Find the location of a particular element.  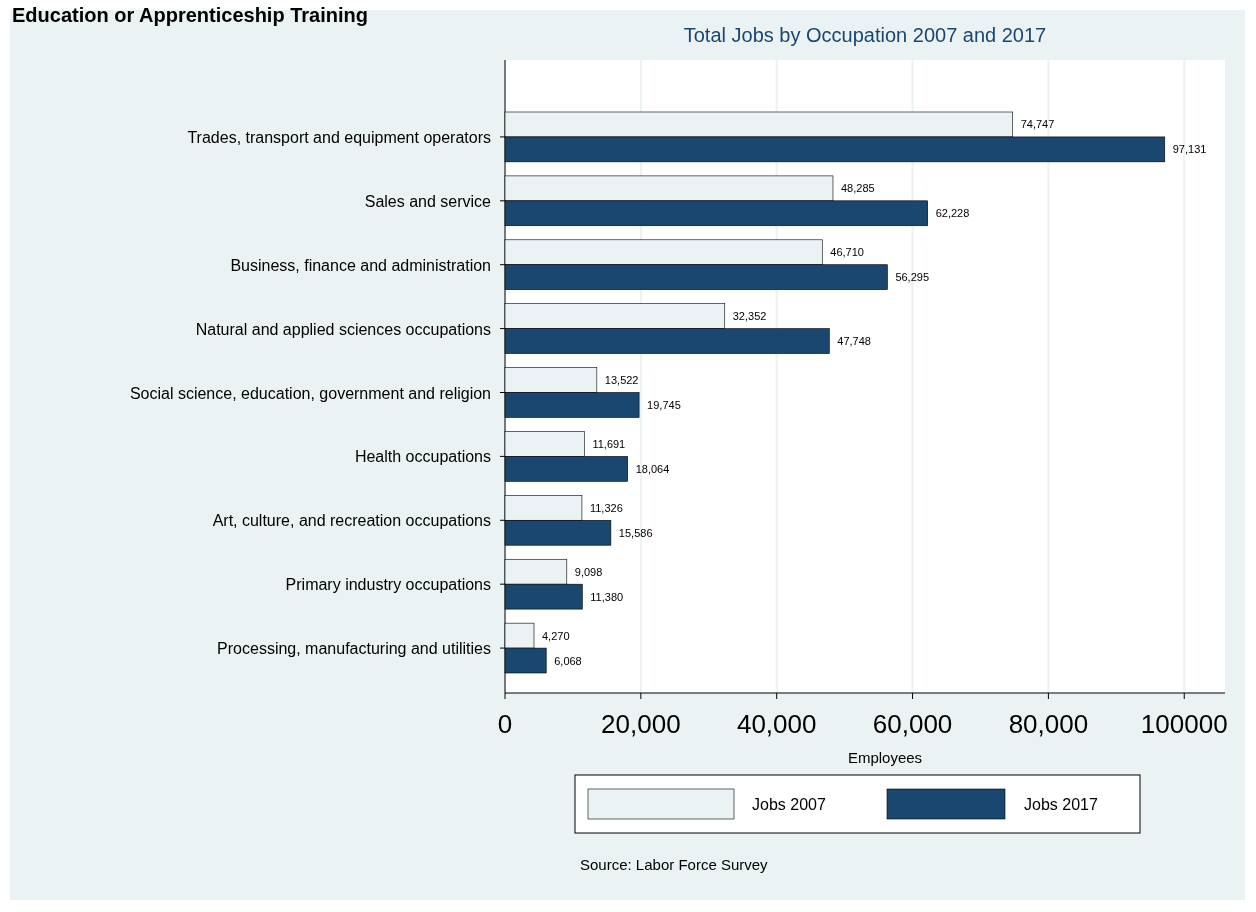

text: Education or Apprenticeship Training is located at coordinates (190, 15).